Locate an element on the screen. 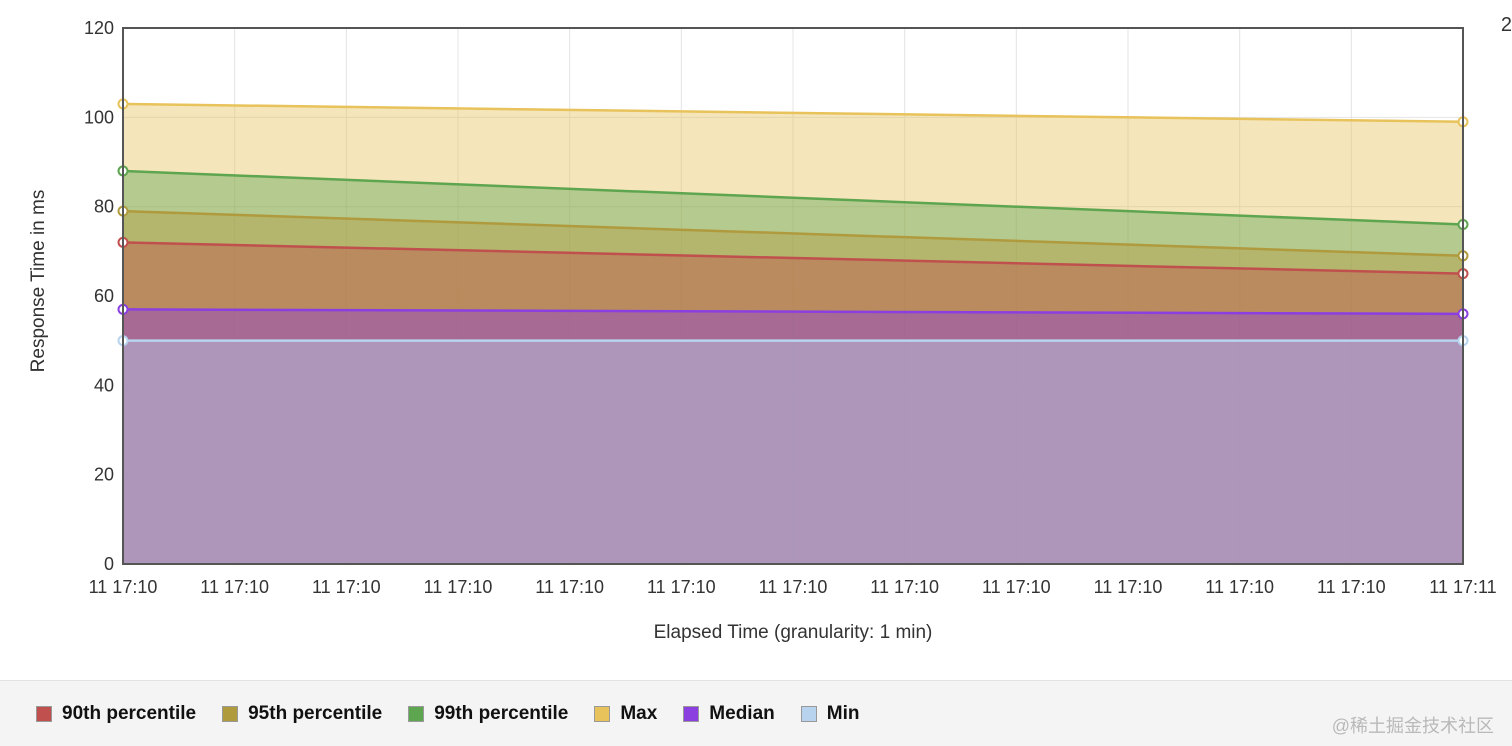 This screenshot has height=746, width=1512. x-tick-label: 11 17:11 is located at coordinates (1462, 587).